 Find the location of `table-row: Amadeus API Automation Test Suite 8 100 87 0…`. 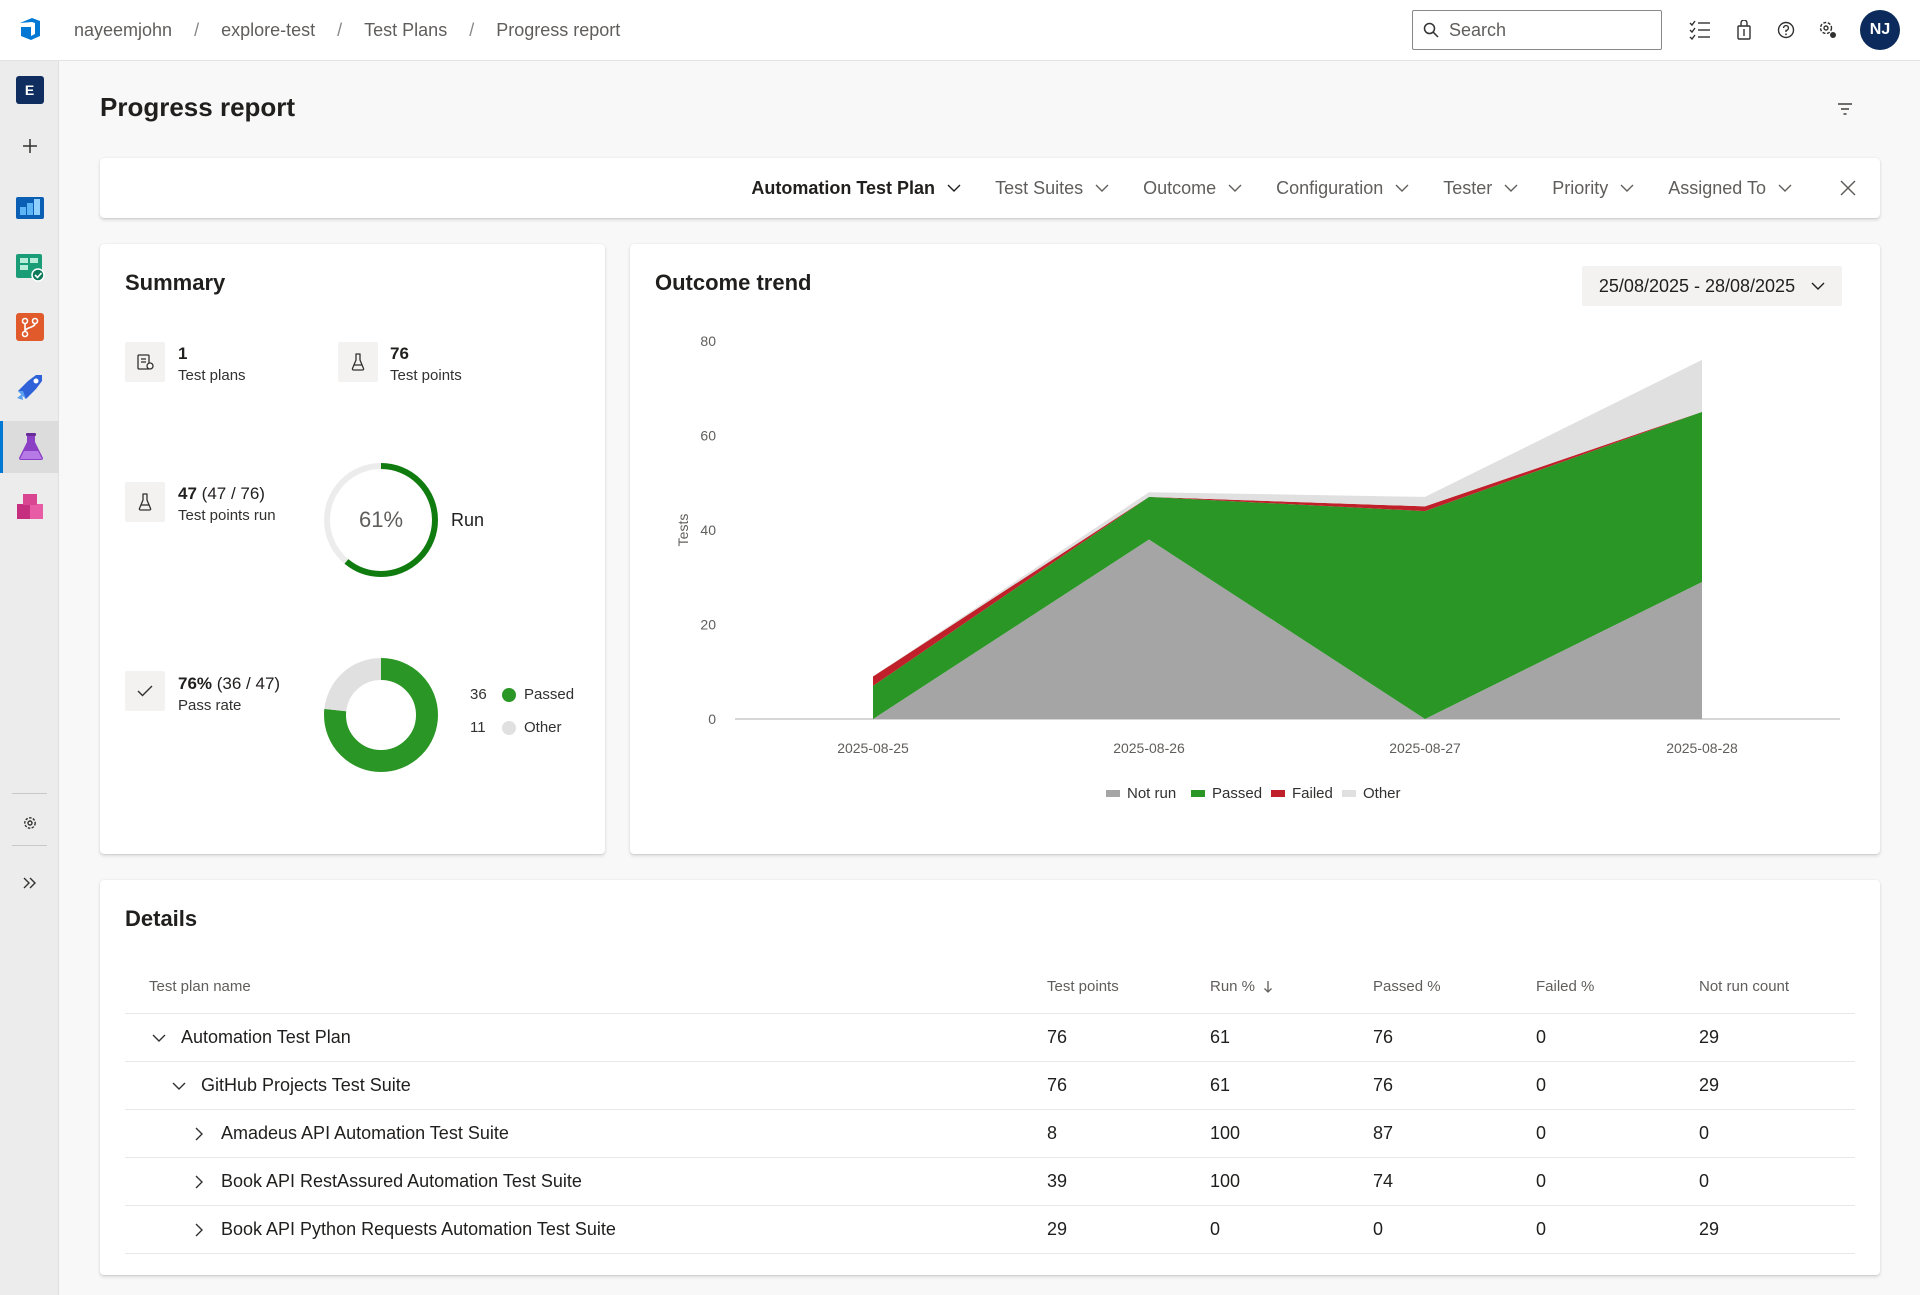

table-row: Amadeus API Automation Test Suite 8 100 87 0… is located at coordinates (990, 1134).